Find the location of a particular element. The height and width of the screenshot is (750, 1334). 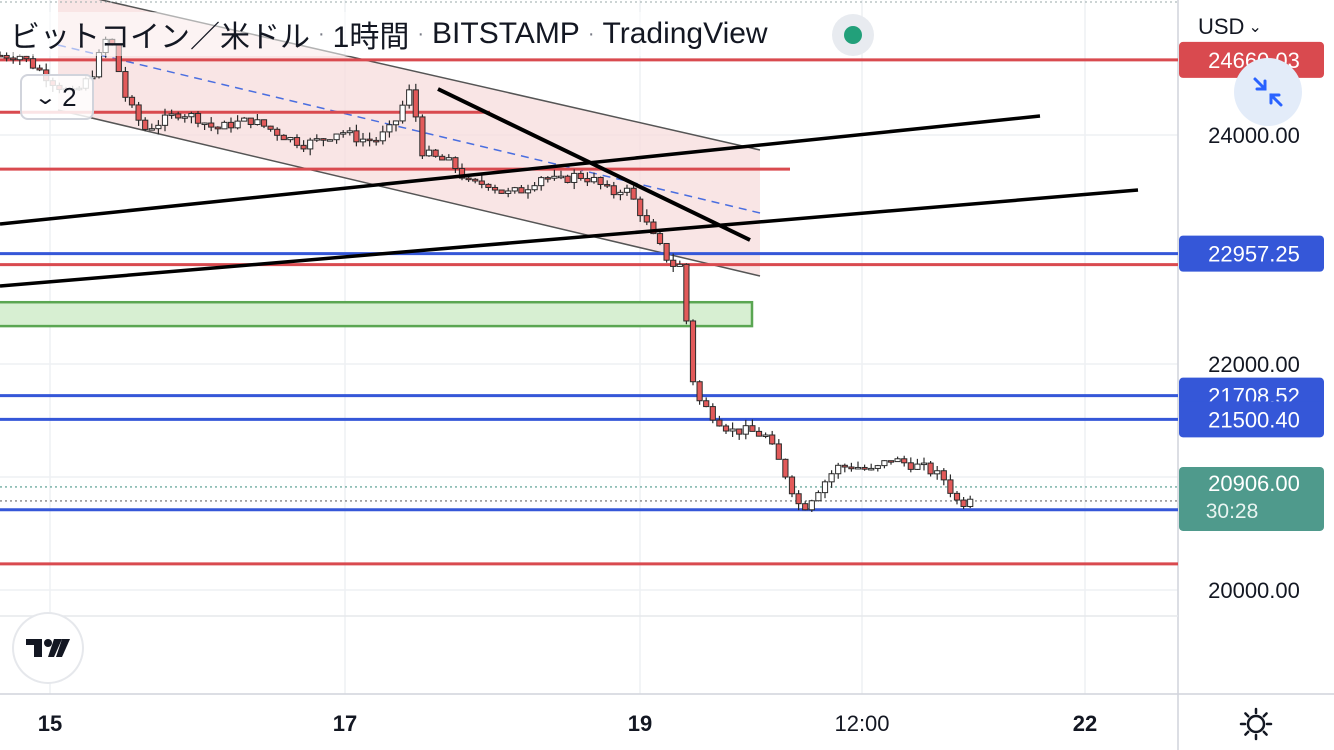

currency-label: USD is located at coordinates (1221, 26).